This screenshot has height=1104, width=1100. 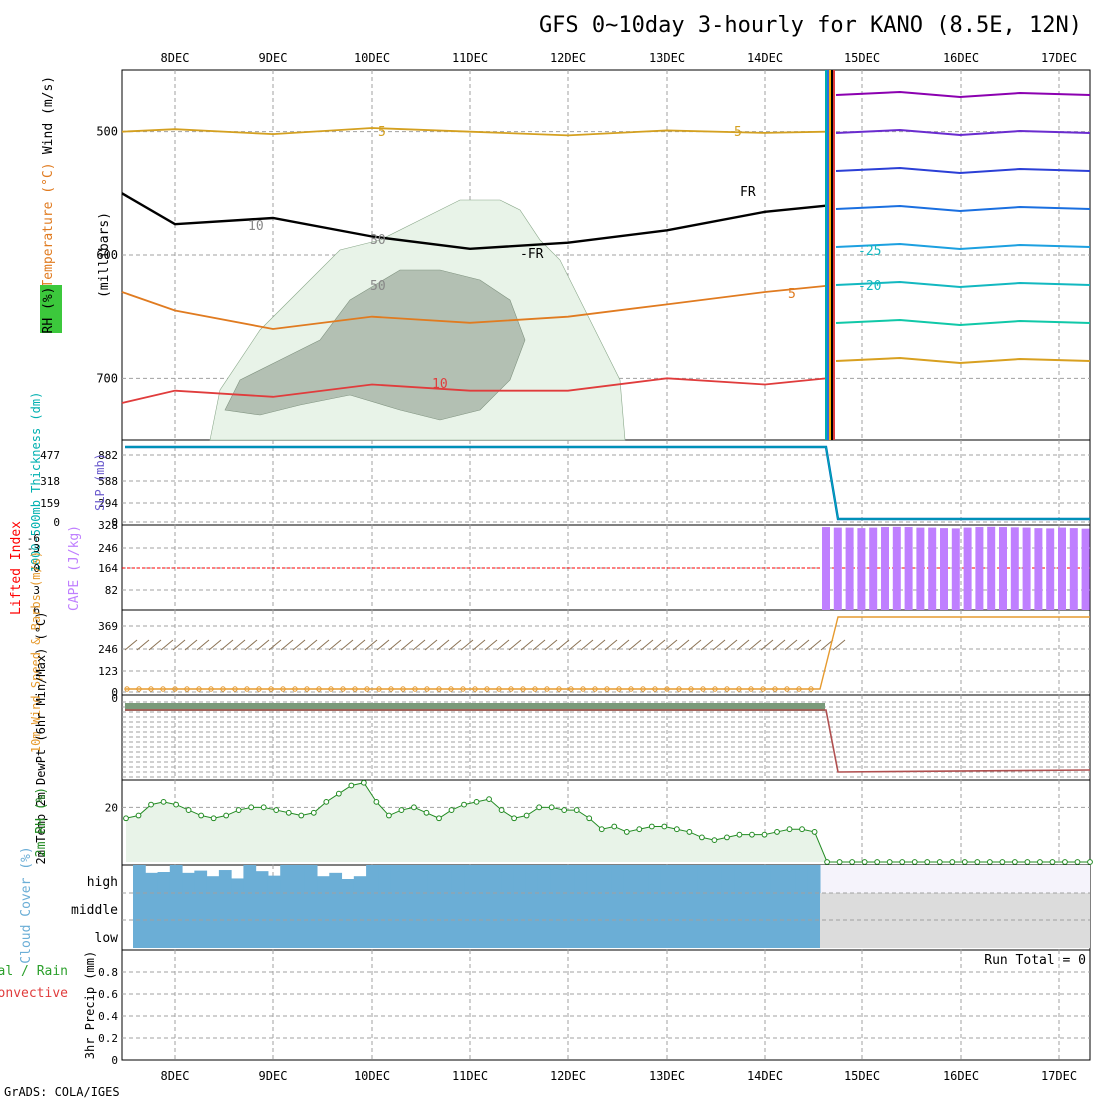 What do you see at coordinates (111, 590) in the screenshot?
I see `p3-rt-3: 82` at bounding box center [111, 590].